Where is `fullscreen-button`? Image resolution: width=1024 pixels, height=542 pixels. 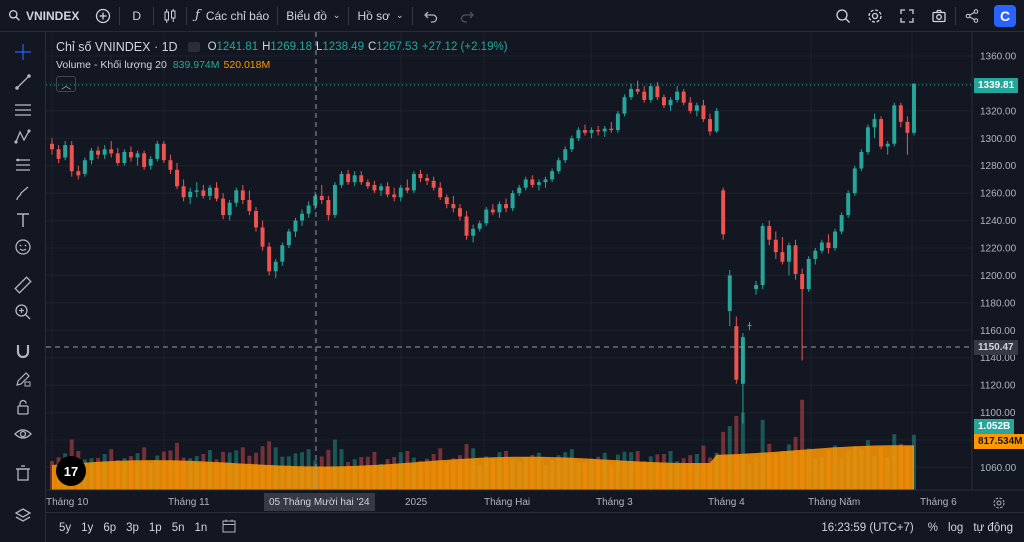
fullscreen-button is located at coordinates (907, 16).